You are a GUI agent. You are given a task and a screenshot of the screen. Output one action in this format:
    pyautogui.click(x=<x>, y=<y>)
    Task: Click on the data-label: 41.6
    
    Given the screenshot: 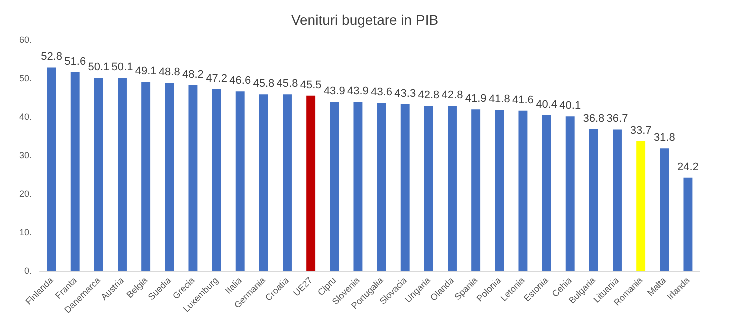 What is the action you would take?
    pyautogui.click(x=523, y=100)
    